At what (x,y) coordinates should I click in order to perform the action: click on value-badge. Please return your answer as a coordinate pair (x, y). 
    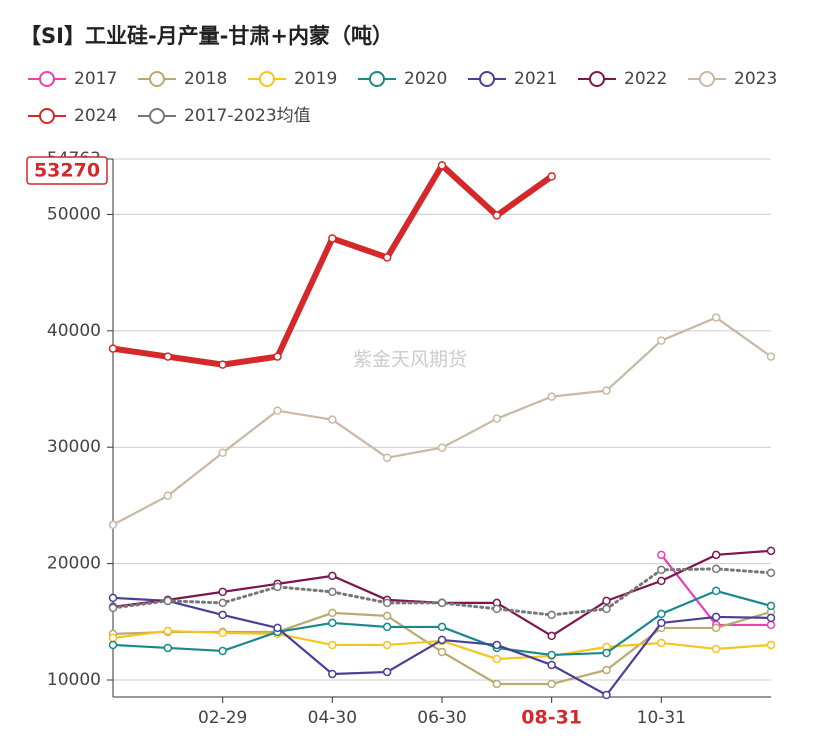
    Looking at the image, I should click on (67, 170).